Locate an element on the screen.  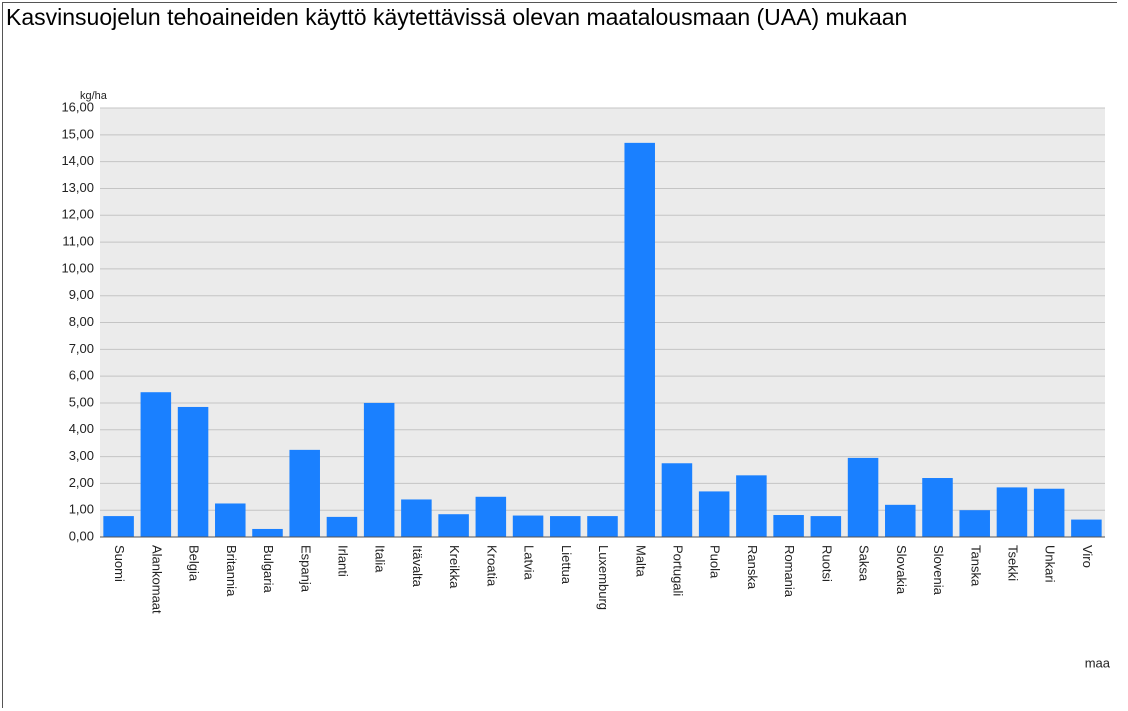
x-tick-label: Britannia is located at coordinates (231, 571).